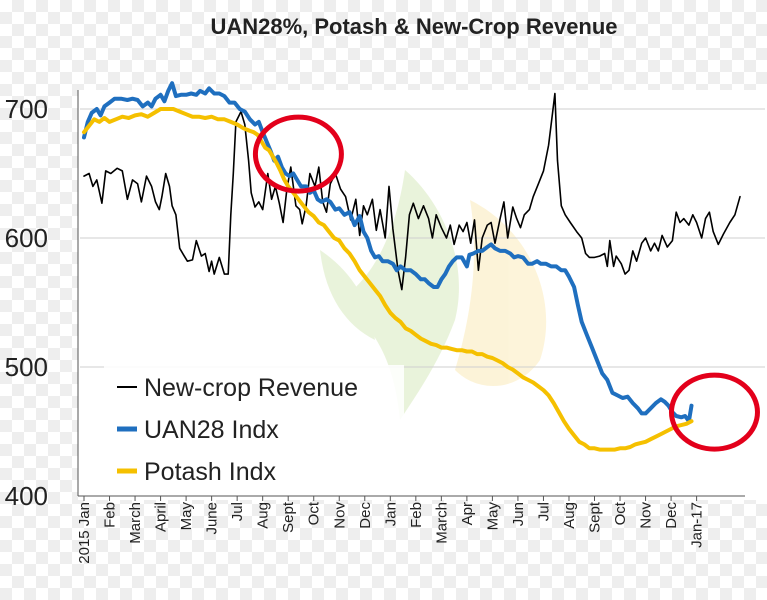 Image resolution: width=767 pixels, height=600 pixels. I want to click on y-tick-label-700: 700, so click(26, 109).